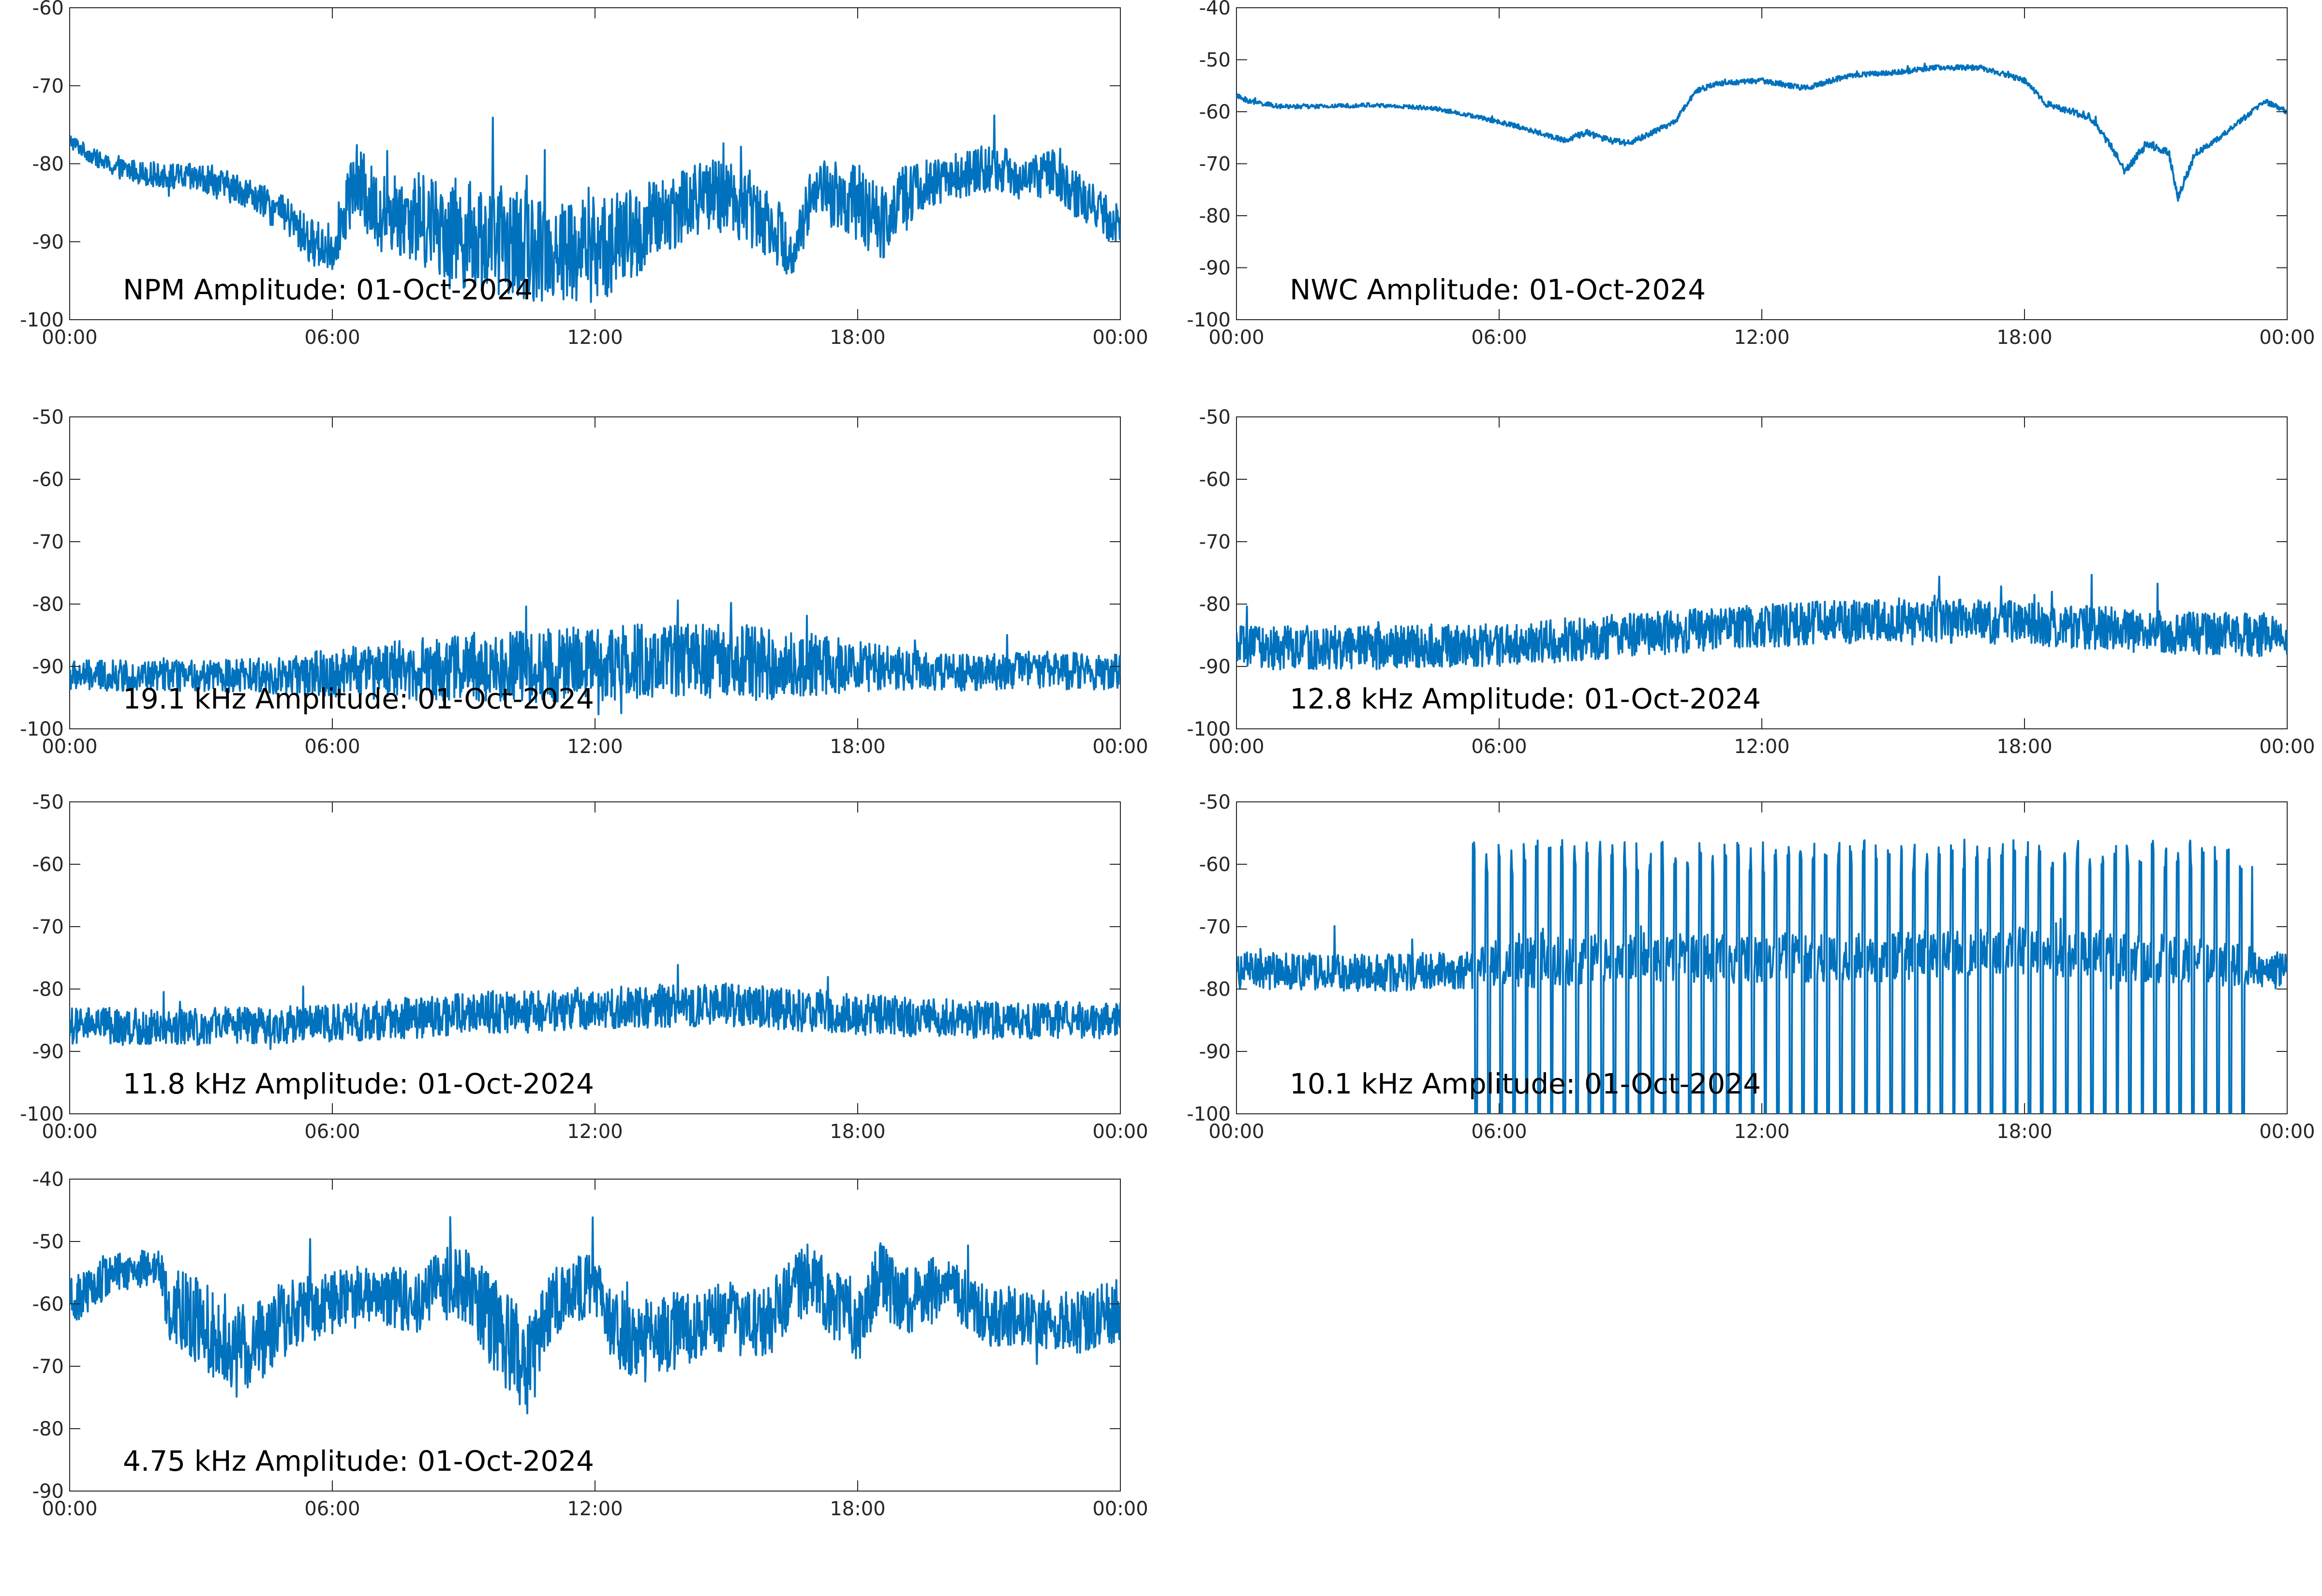 The width and height of the screenshot is (2322, 1596). I want to click on panel-title: 11.8 kHz Amplitude: 01-Oct-2024, so click(358, 1083).